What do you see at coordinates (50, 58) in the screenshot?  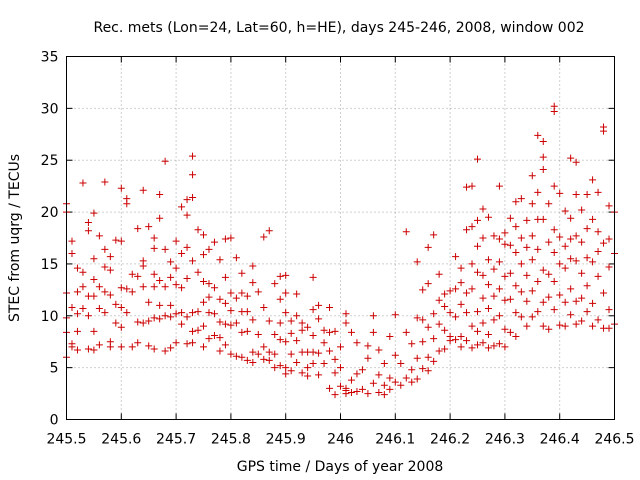 I see `y-tick-label: 35` at bounding box center [50, 58].